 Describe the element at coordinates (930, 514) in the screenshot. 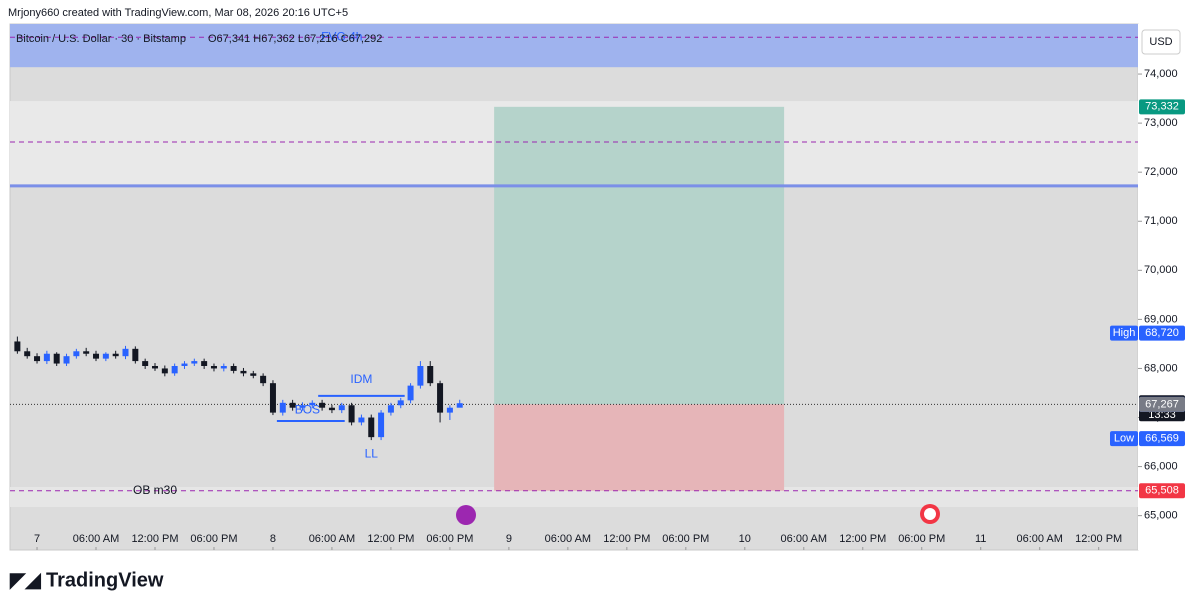

I see `flag-icon-inner` at that location.